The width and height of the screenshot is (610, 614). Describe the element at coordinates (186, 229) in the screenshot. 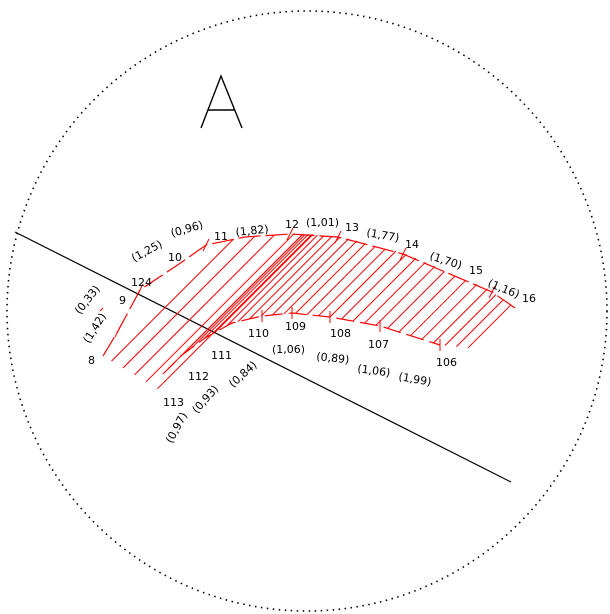

I see `upper-measure-label: (0,96)` at that location.